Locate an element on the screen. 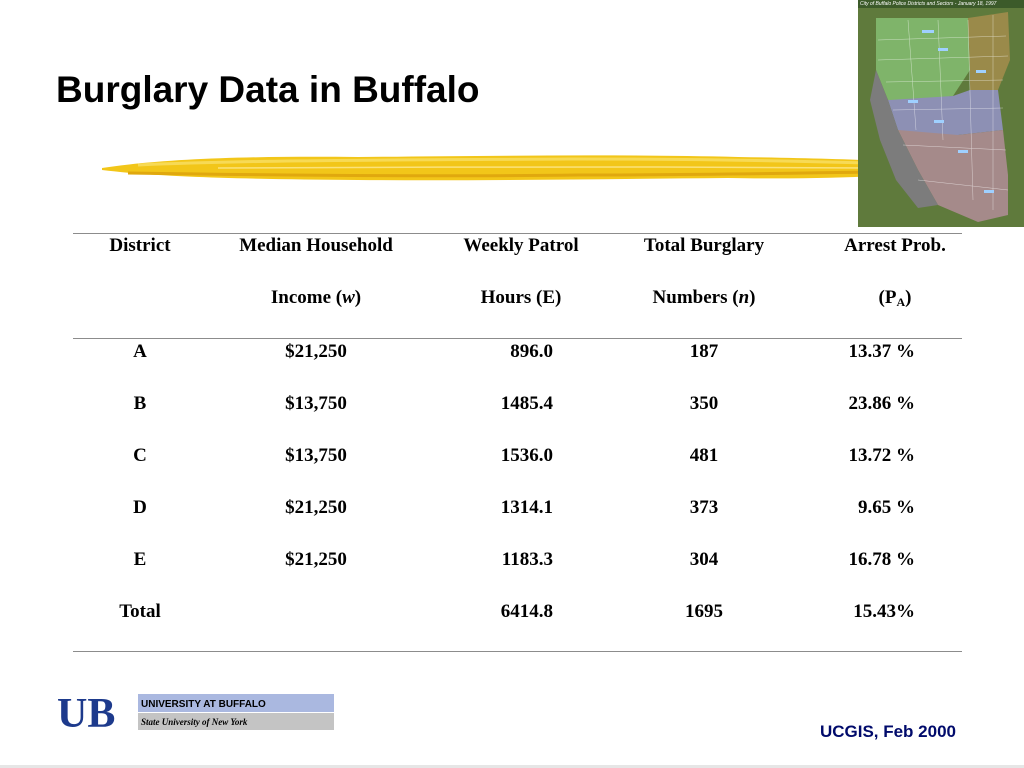 The image size is (1024, 768). row-b-income: $13,750 is located at coordinates (316, 403).